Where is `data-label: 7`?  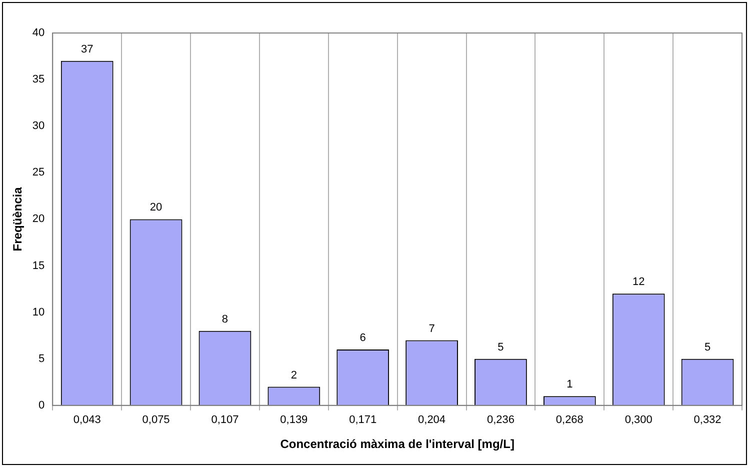 data-label: 7 is located at coordinates (431, 328).